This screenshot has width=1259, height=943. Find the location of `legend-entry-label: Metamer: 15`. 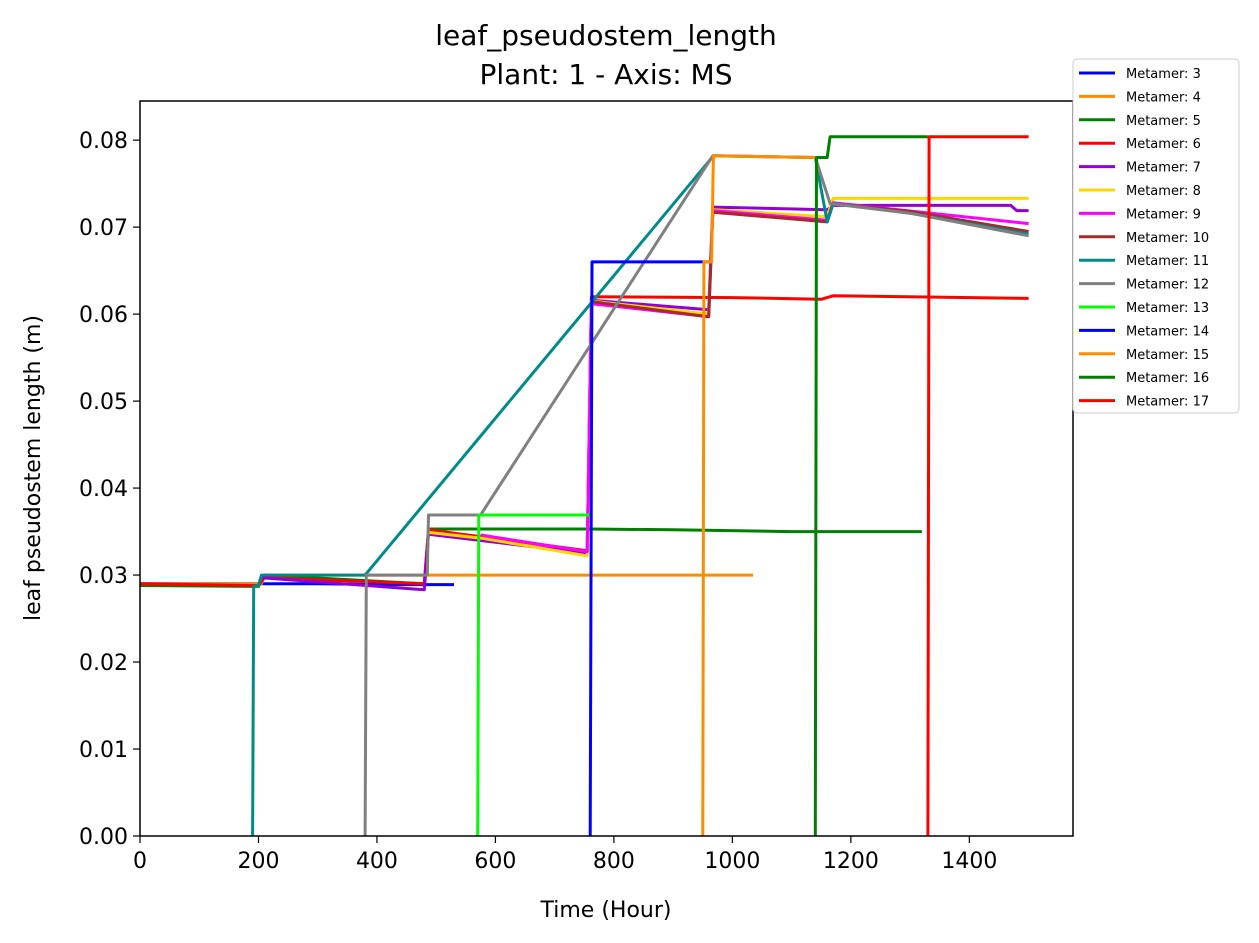

legend-entry-label: Metamer: 15 is located at coordinates (1167, 355).